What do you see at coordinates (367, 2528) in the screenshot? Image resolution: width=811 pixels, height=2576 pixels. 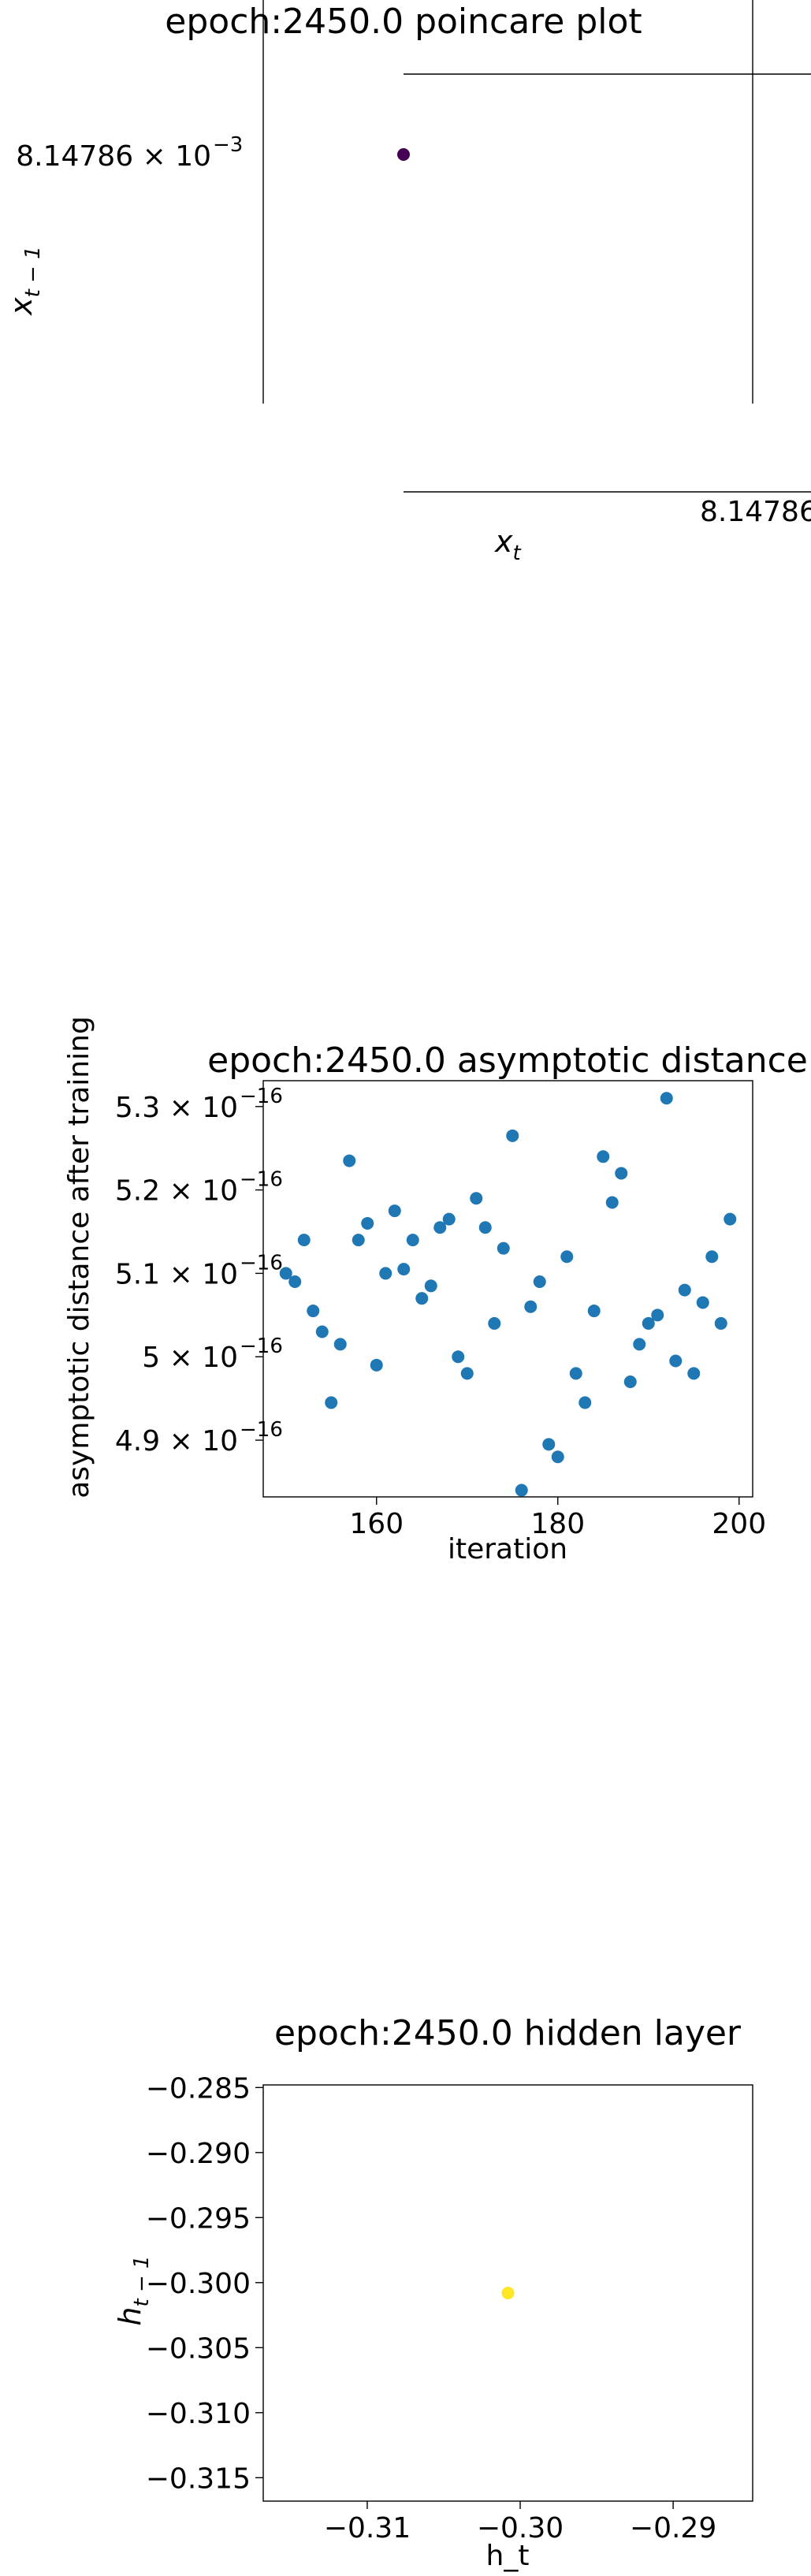 I see `hidden-x-tick-label: −0.31` at bounding box center [367, 2528].